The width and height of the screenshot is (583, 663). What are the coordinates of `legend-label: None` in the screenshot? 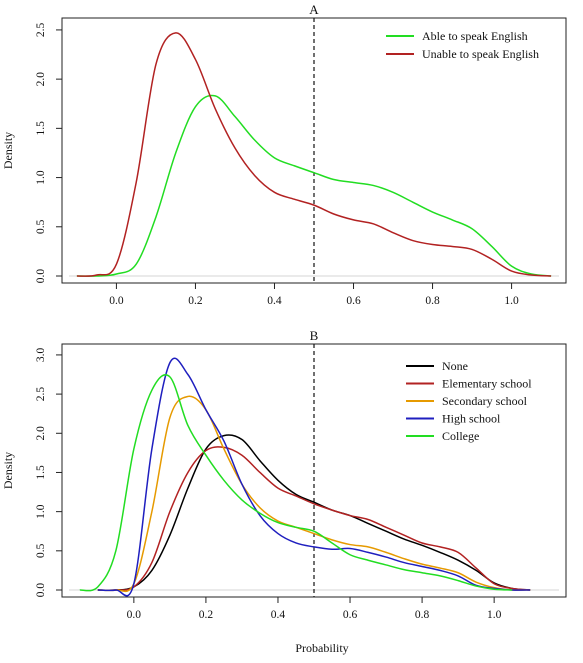 It's located at (455, 366).